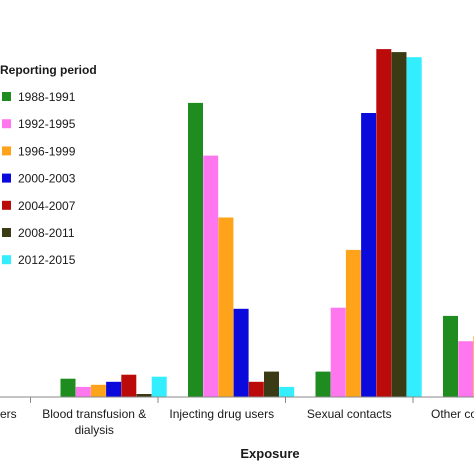 Image resolution: width=474 pixels, height=474 pixels. Describe the element at coordinates (47, 124) in the screenshot. I see `legend-label-1992-1995: 1992-1995` at that location.